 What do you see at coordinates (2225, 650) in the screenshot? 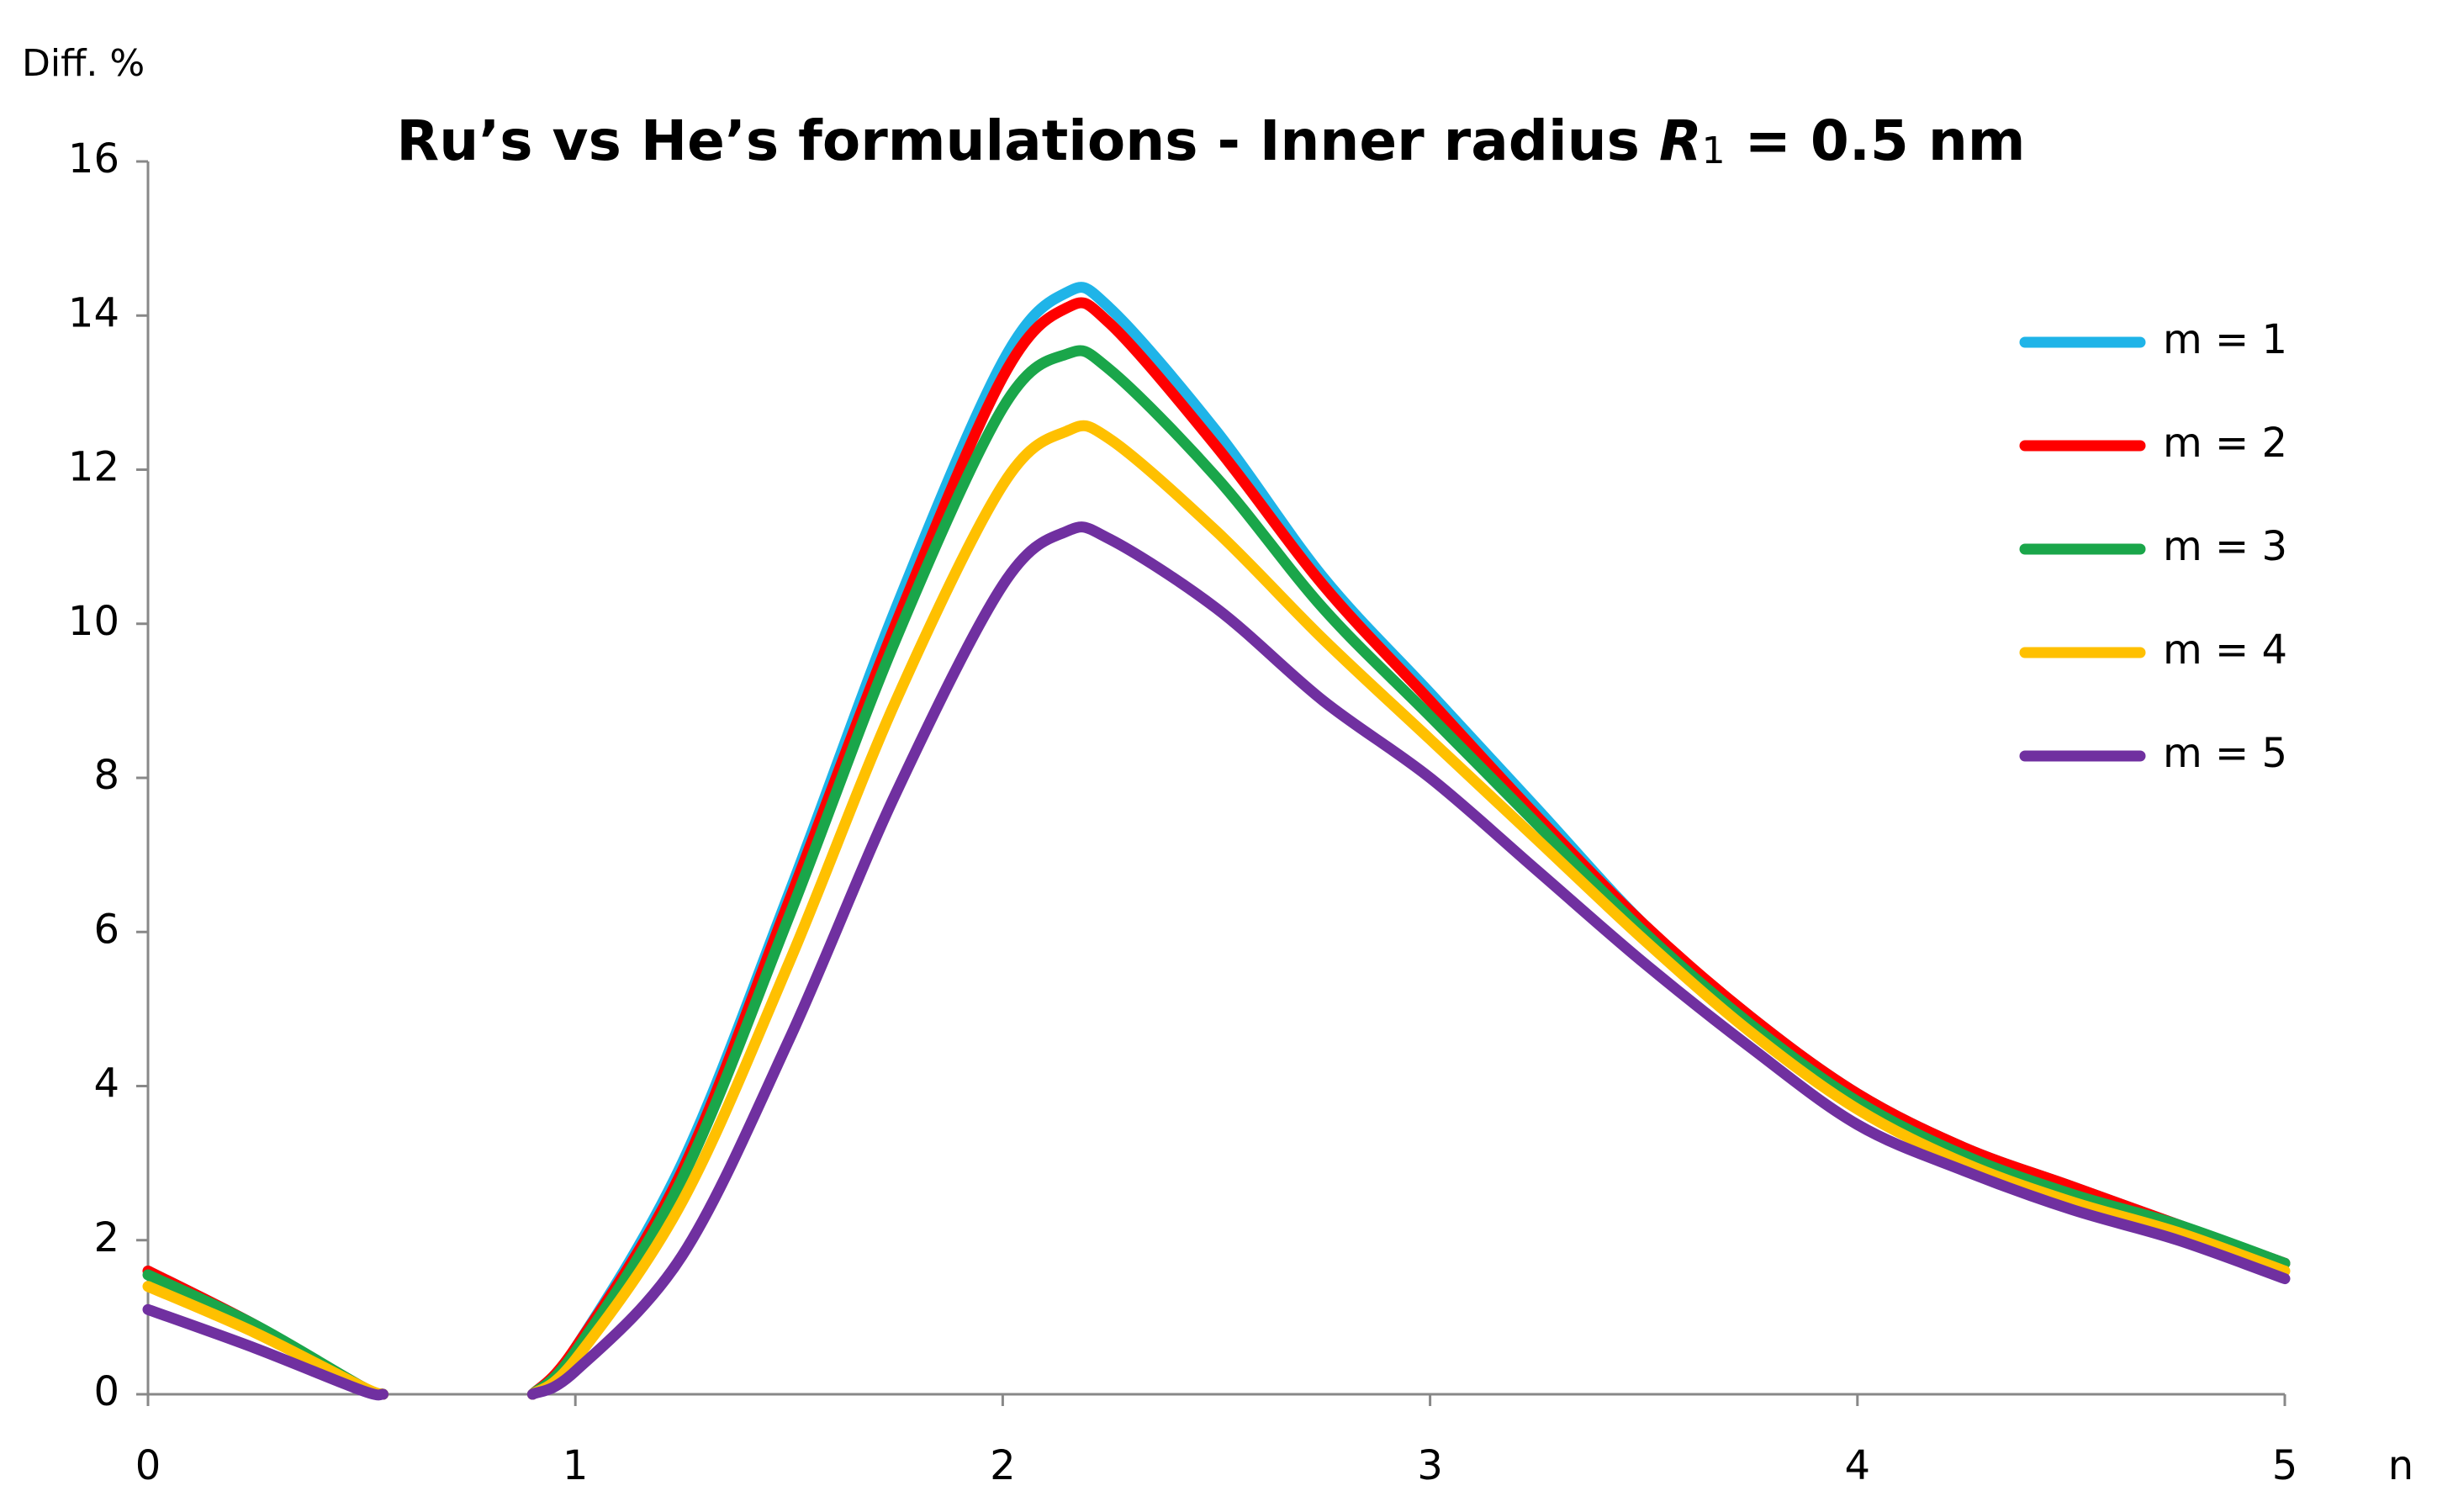
I see `legend-label: m = 4` at bounding box center [2225, 650].